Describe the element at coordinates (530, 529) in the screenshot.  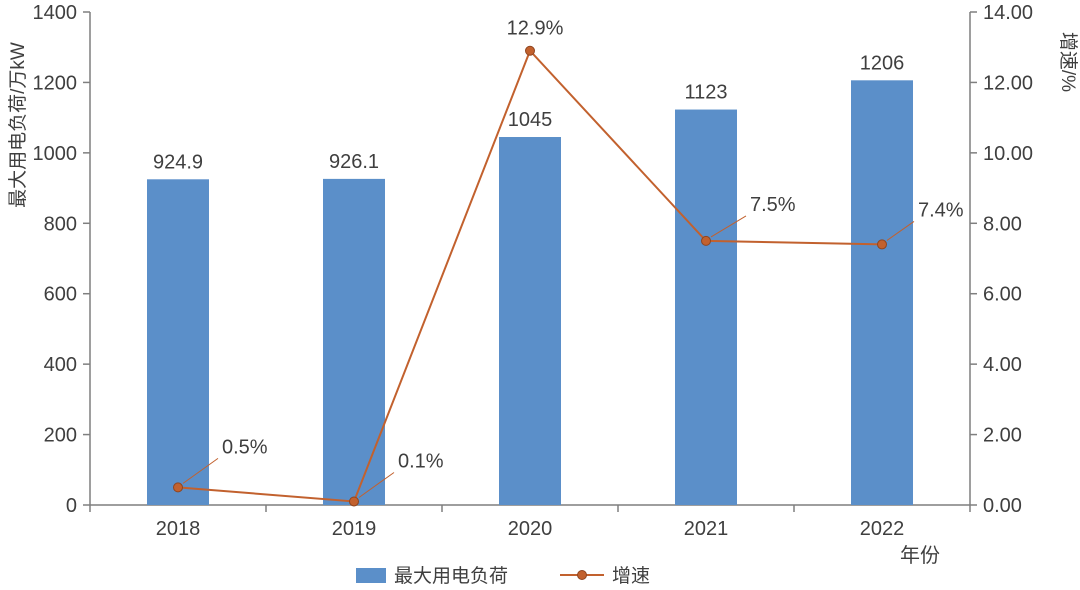
I see `x-category-label: 2020` at that location.